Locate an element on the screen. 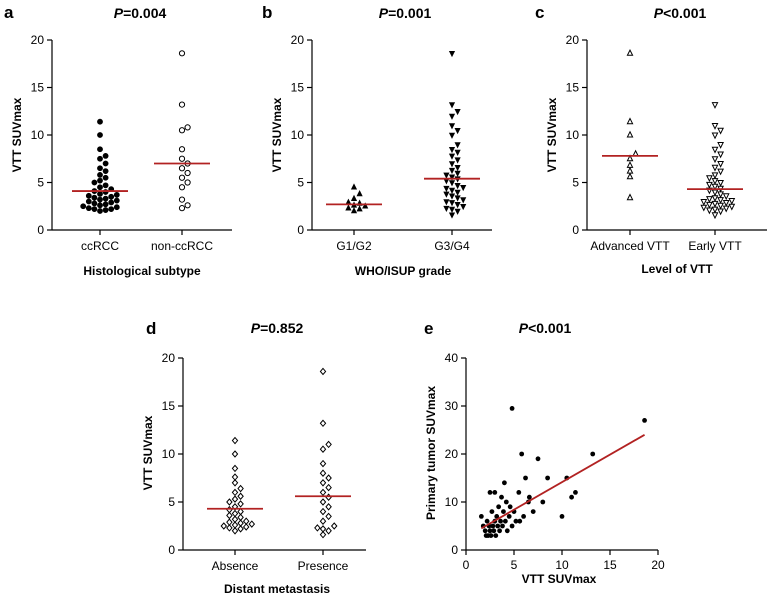  x-axis-label: VTT SUVmax is located at coordinates (559, 579).